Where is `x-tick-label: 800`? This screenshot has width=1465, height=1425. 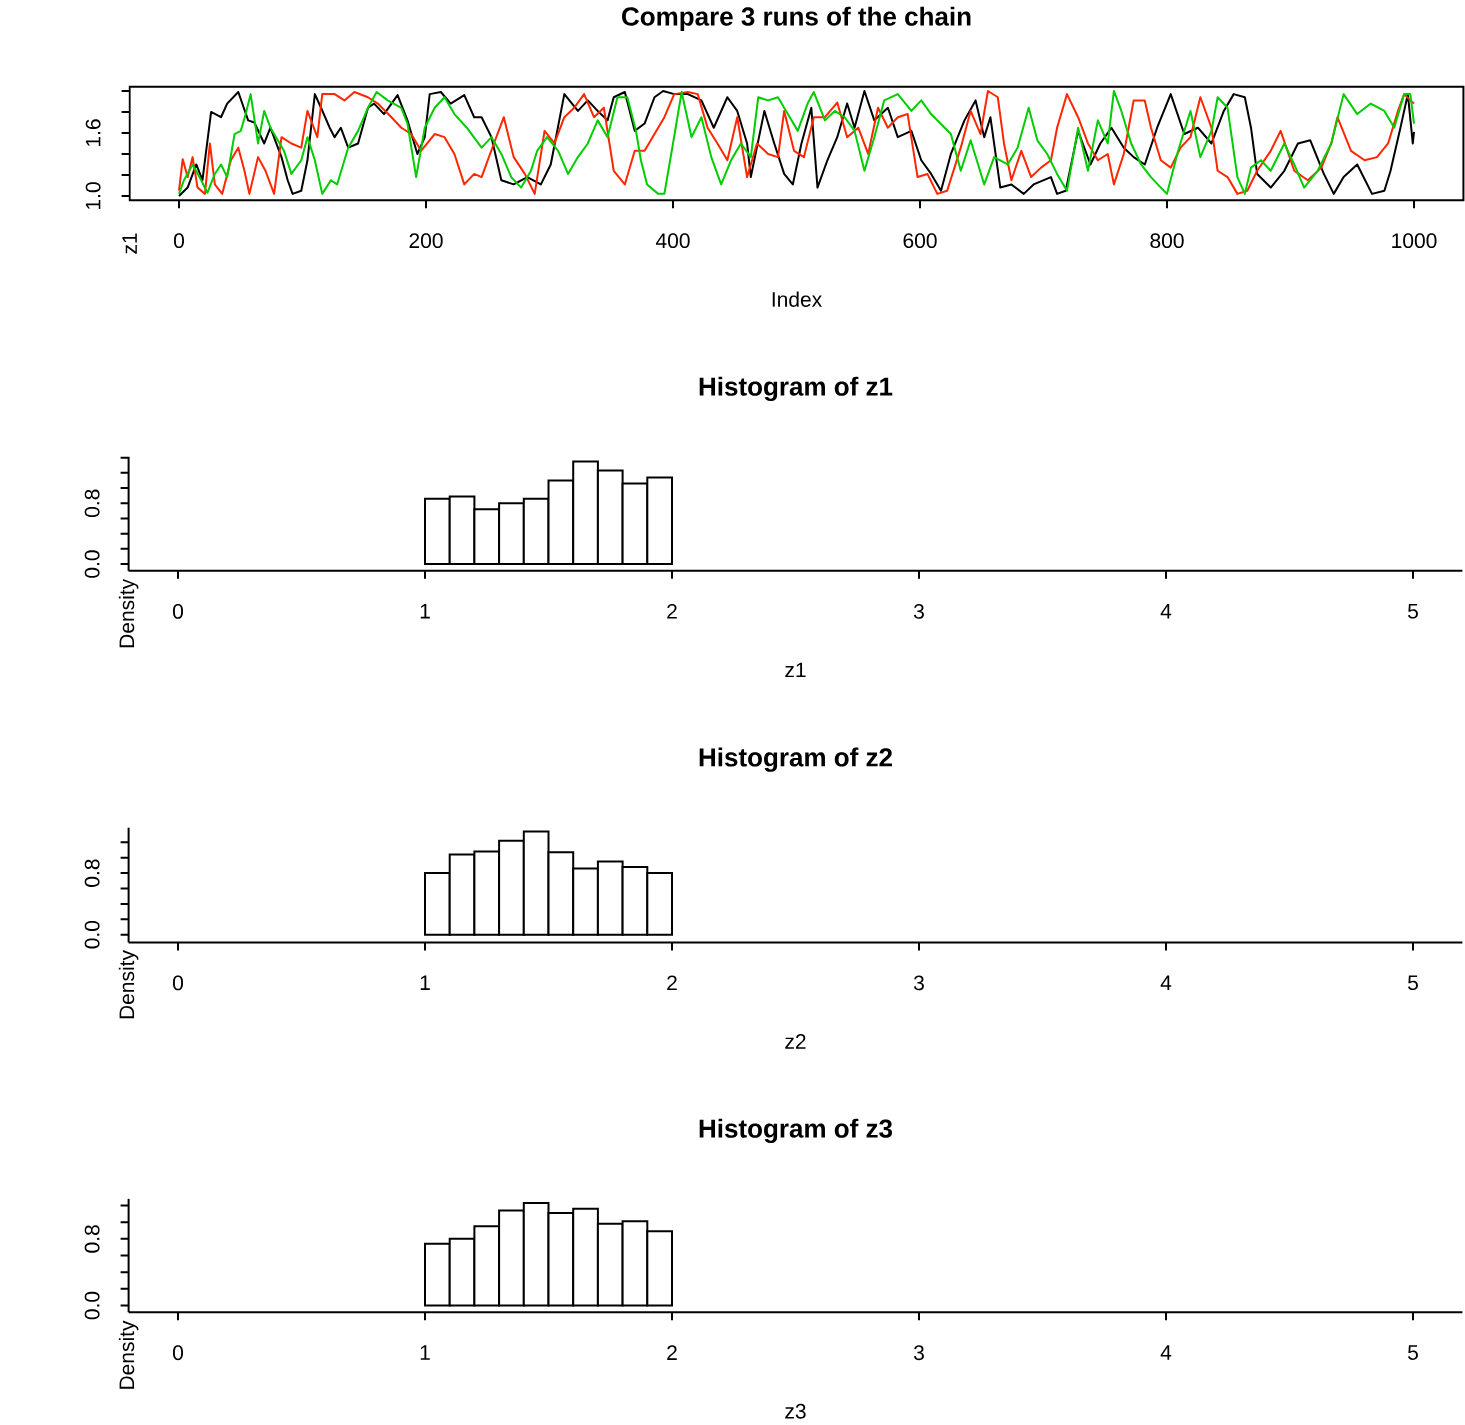
x-tick-label: 800 is located at coordinates (1167, 240).